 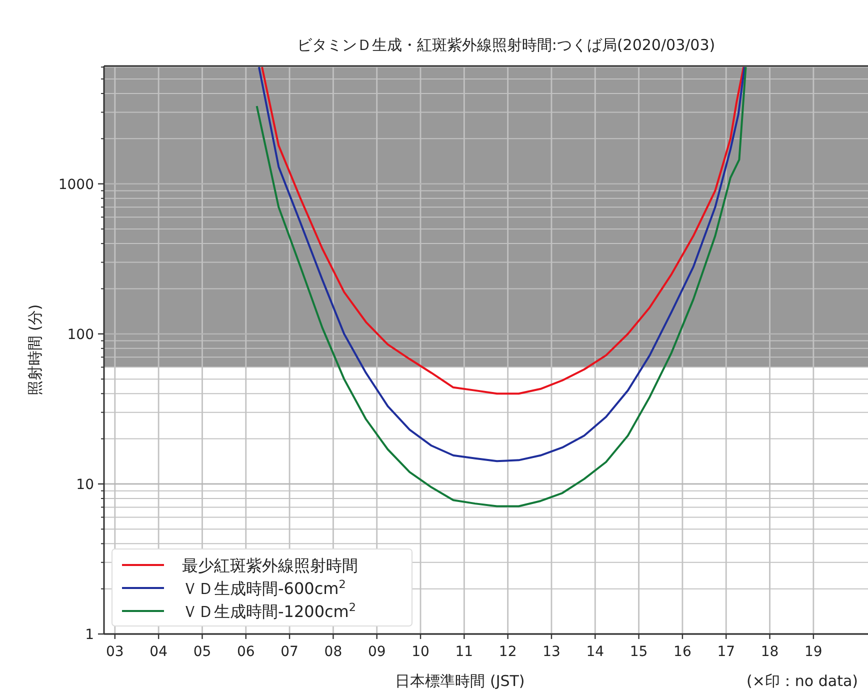 What do you see at coordinates (551, 652) in the screenshot?
I see `x-tick-label: 13` at bounding box center [551, 652].